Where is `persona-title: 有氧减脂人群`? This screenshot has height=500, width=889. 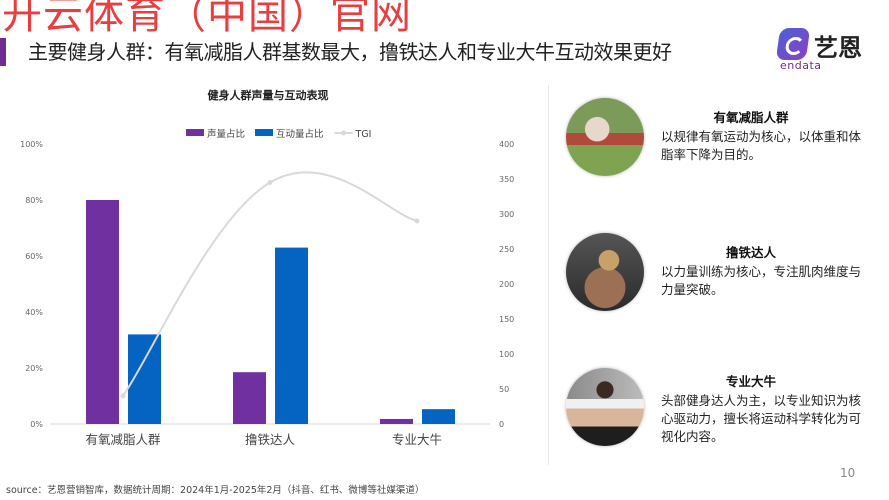
persona-title: 有氧减脂人群 is located at coordinates (751, 117).